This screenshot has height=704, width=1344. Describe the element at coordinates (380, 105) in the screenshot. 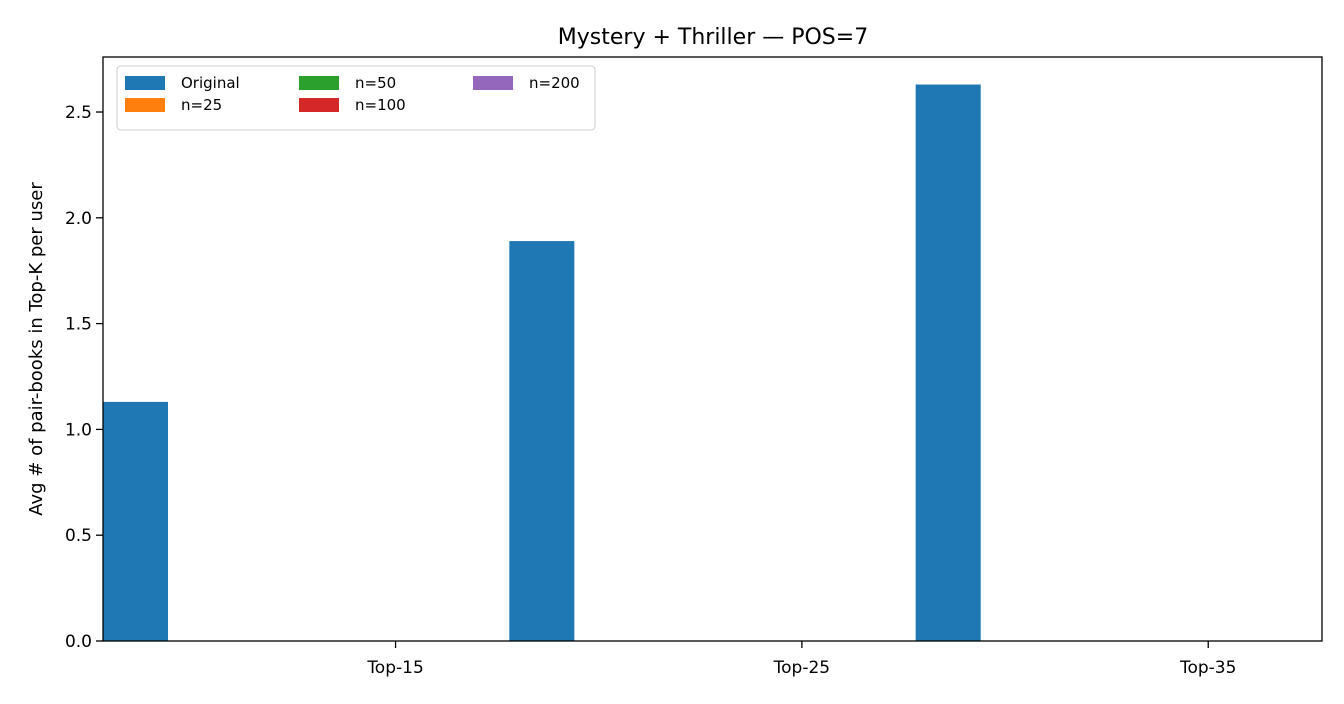

I see `legend-label: n=100` at that location.